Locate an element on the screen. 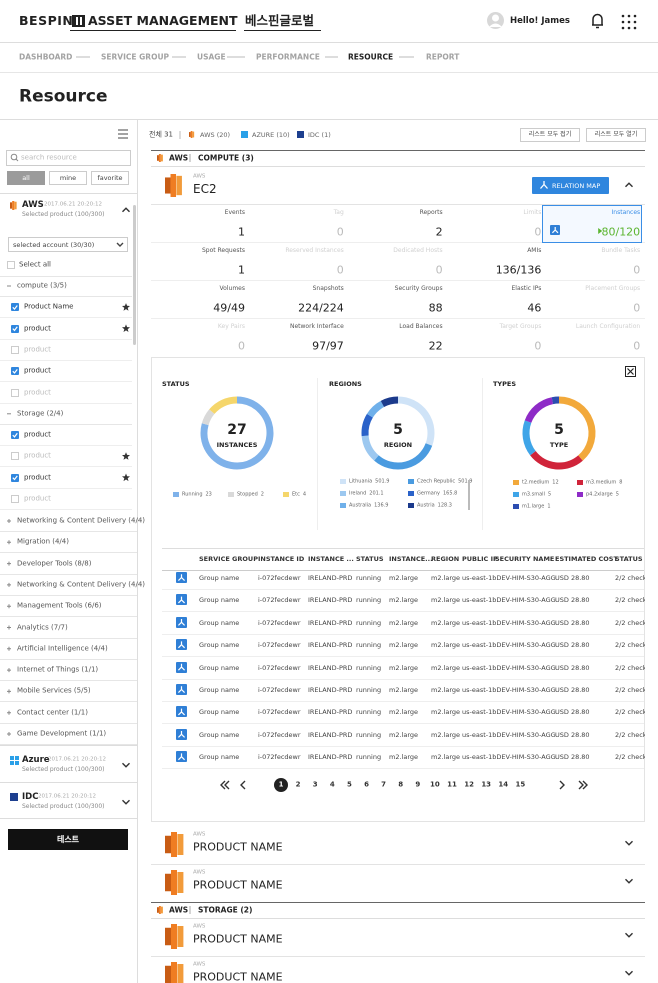  metric-value: 49/49 is located at coordinates (229, 308).